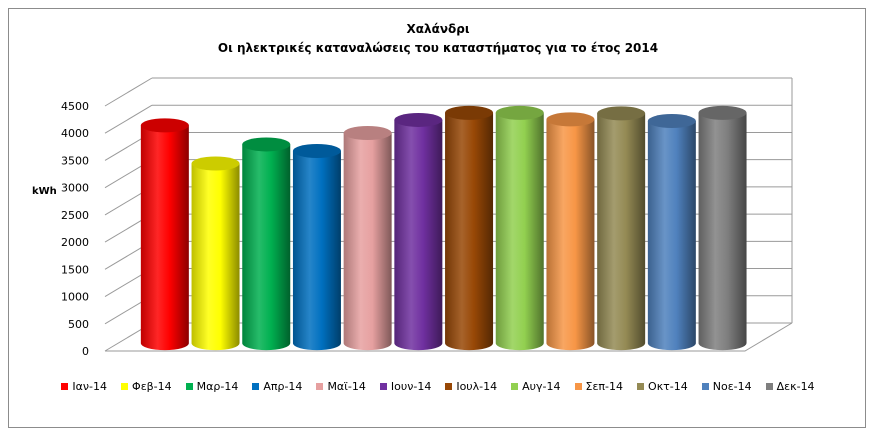 The width and height of the screenshot is (876, 438). Describe the element at coordinates (541, 386) in the screenshot. I see `legend-label: Αυγ-14` at that location.